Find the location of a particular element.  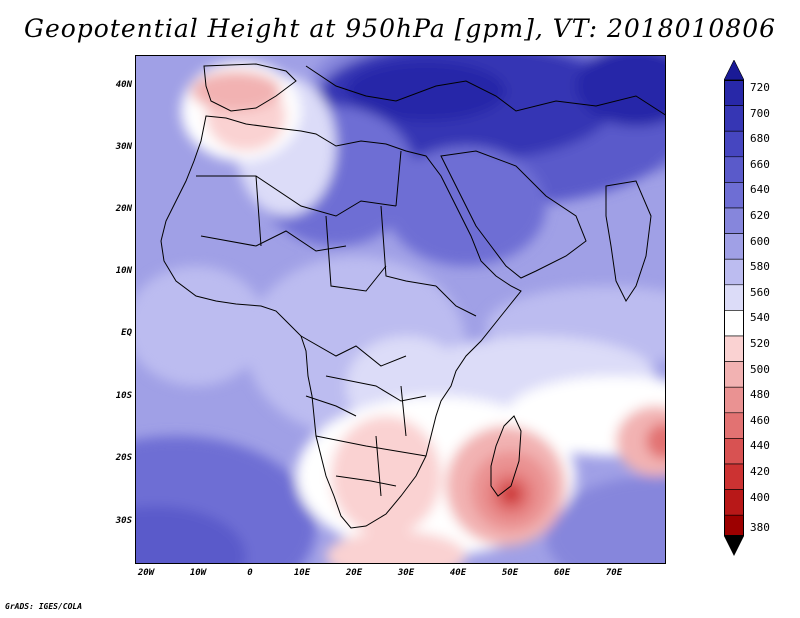

grads-credit: GrADS: IGES/COLA is located at coordinates (44, 606).